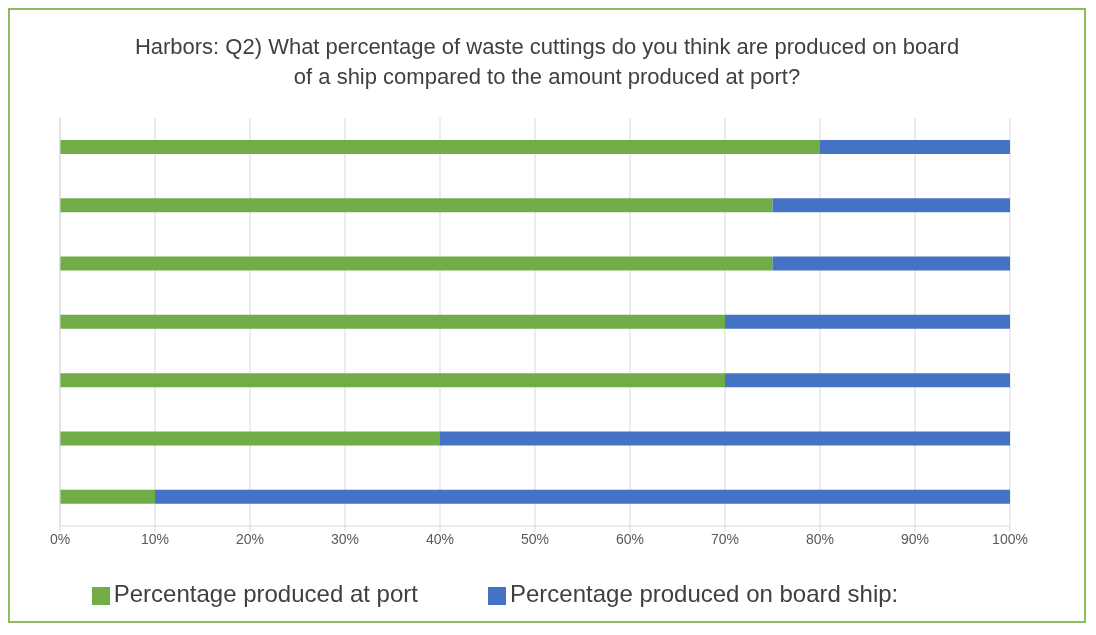 The height and width of the screenshot is (635, 1096). I want to click on x-tick-label: 30%, so click(345, 538).